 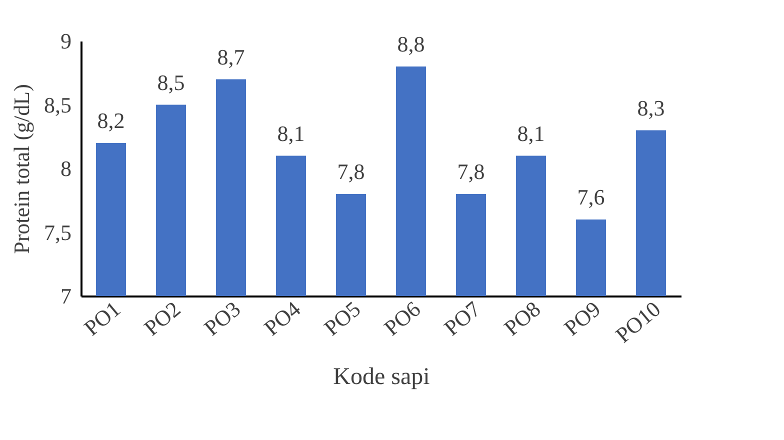 What do you see at coordinates (522, 318) in the screenshot?
I see `x-tick-label: PO8` at bounding box center [522, 318].